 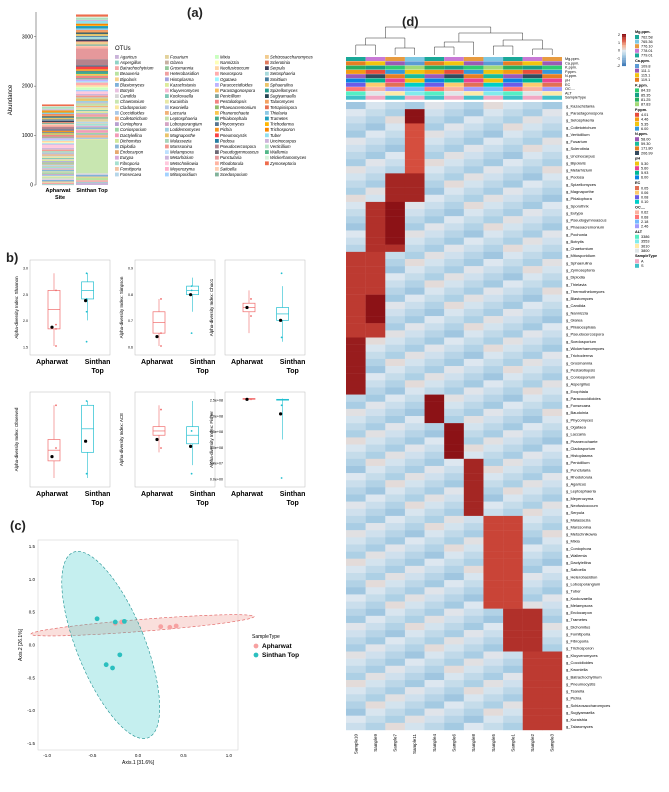 What do you see at coordinates (579, 298) in the screenshot?
I see `genus-label: g_Blastomyces` at bounding box center [579, 298].